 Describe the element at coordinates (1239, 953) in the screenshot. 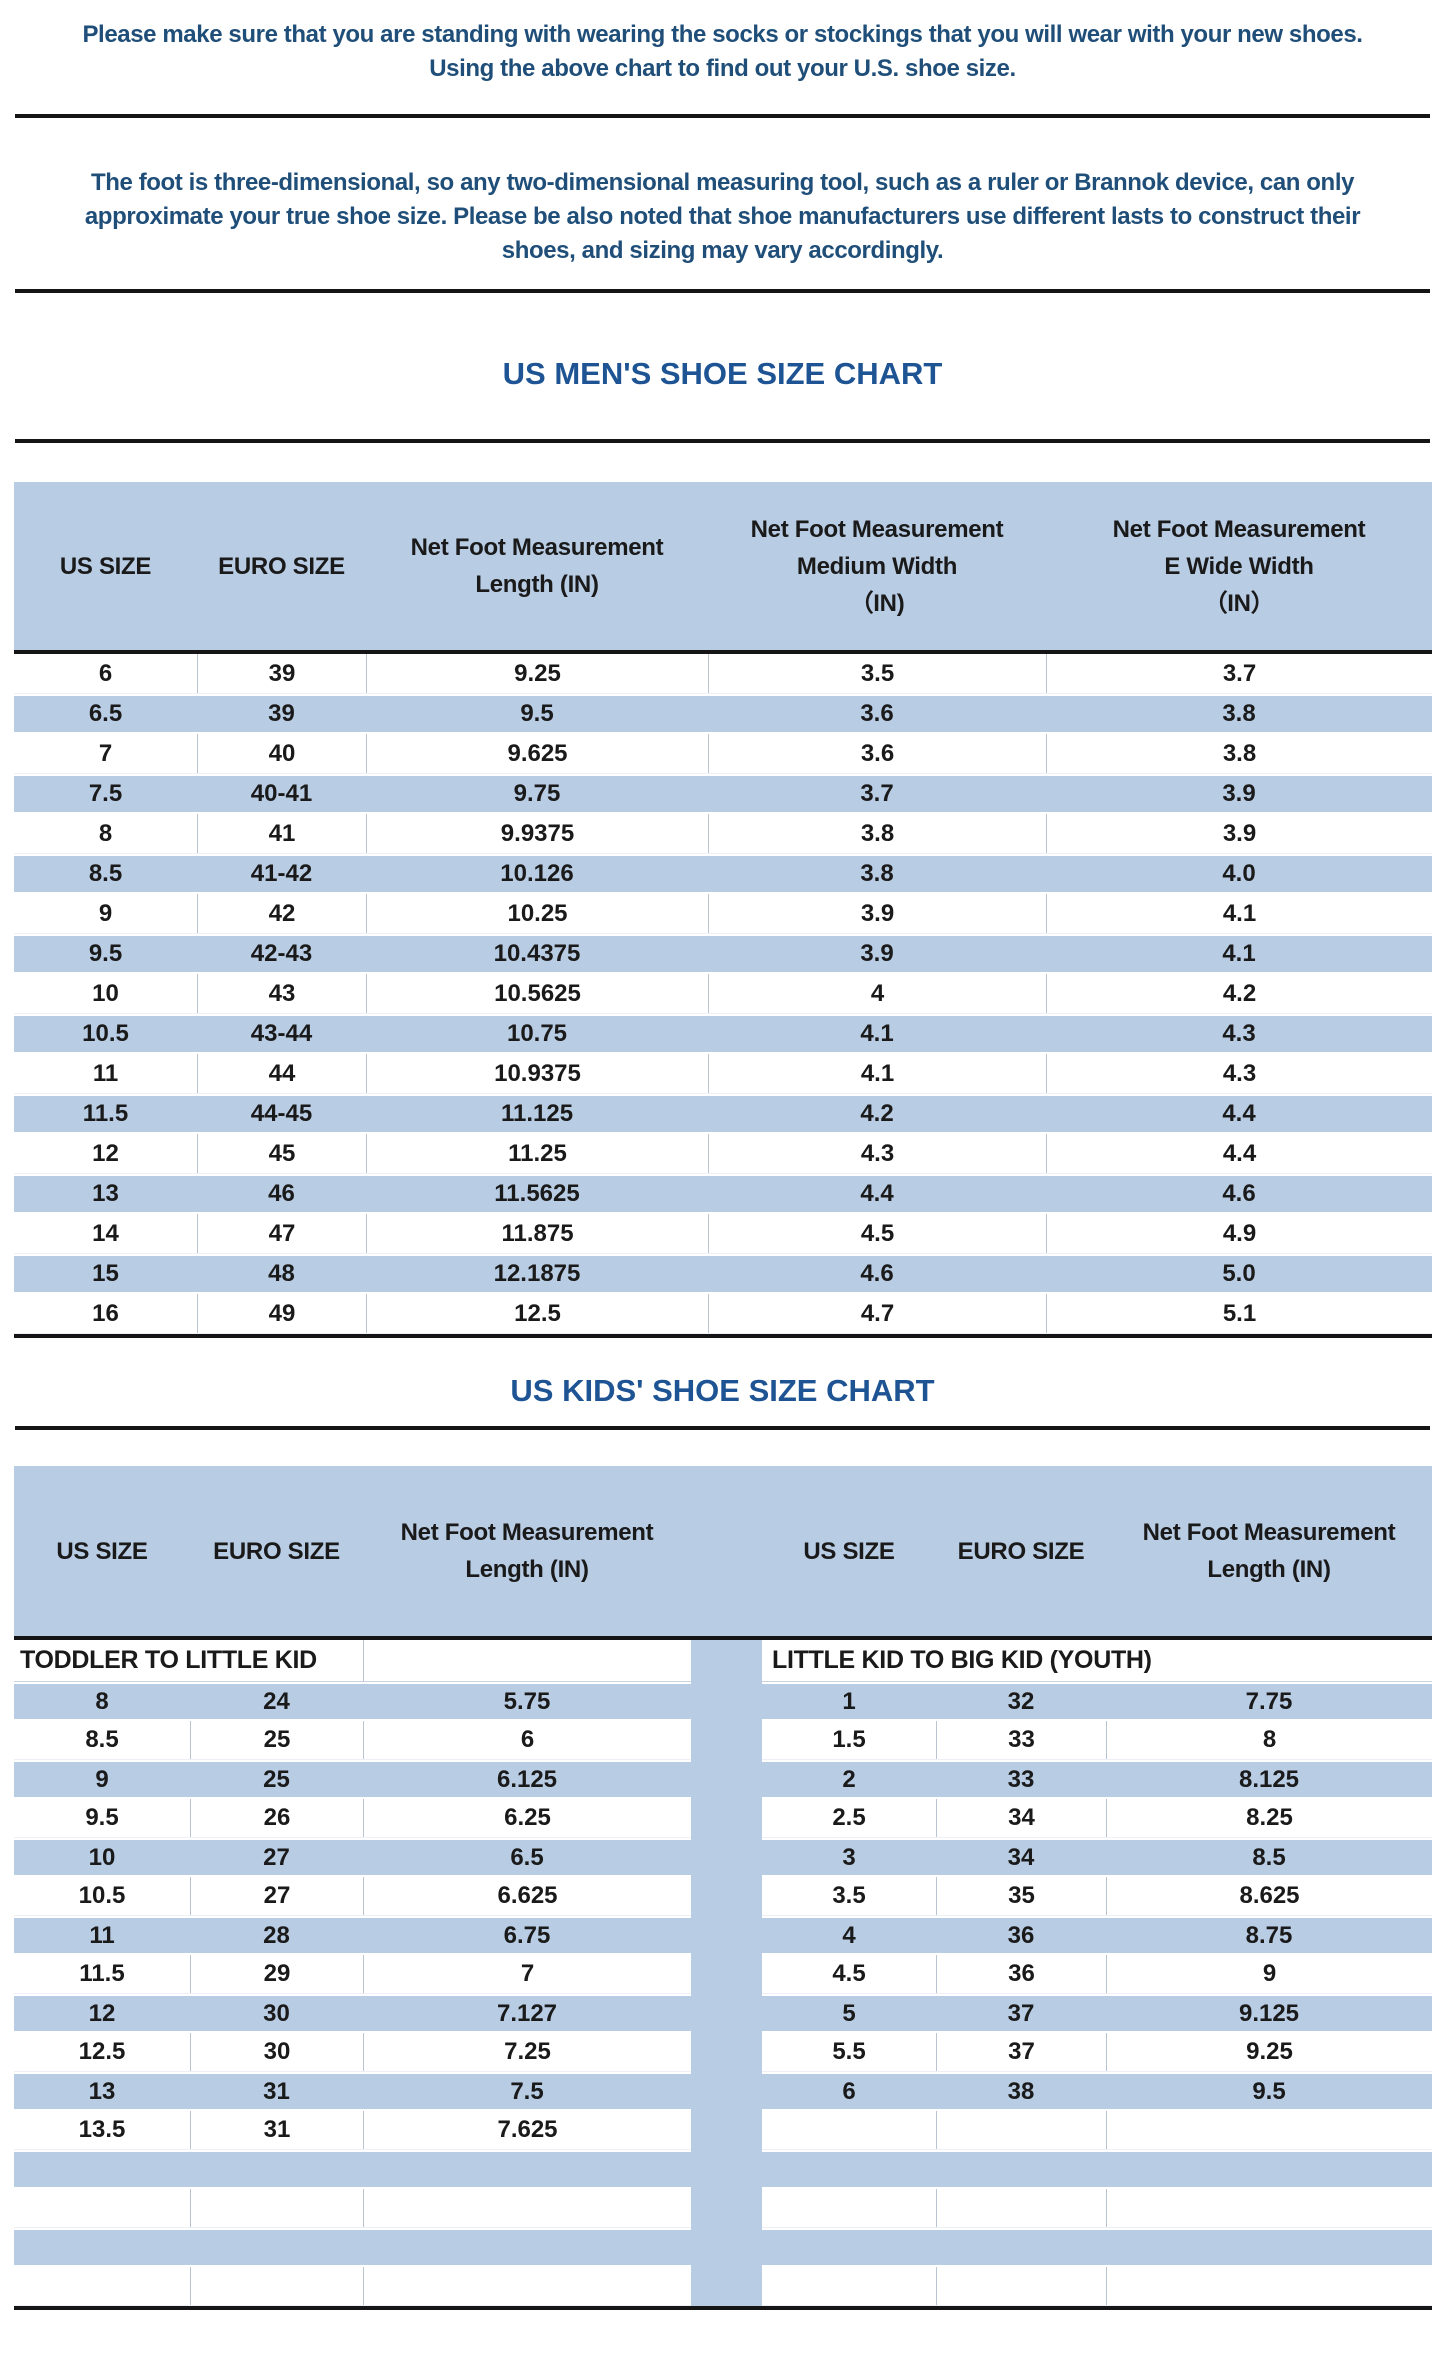

I see `cell-e-wide-width: 4.1` at that location.